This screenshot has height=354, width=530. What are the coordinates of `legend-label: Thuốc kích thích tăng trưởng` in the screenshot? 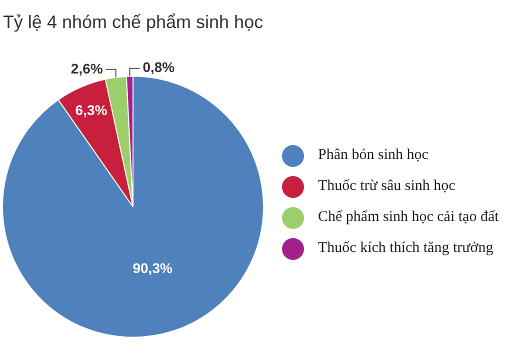 It's located at (406, 248).